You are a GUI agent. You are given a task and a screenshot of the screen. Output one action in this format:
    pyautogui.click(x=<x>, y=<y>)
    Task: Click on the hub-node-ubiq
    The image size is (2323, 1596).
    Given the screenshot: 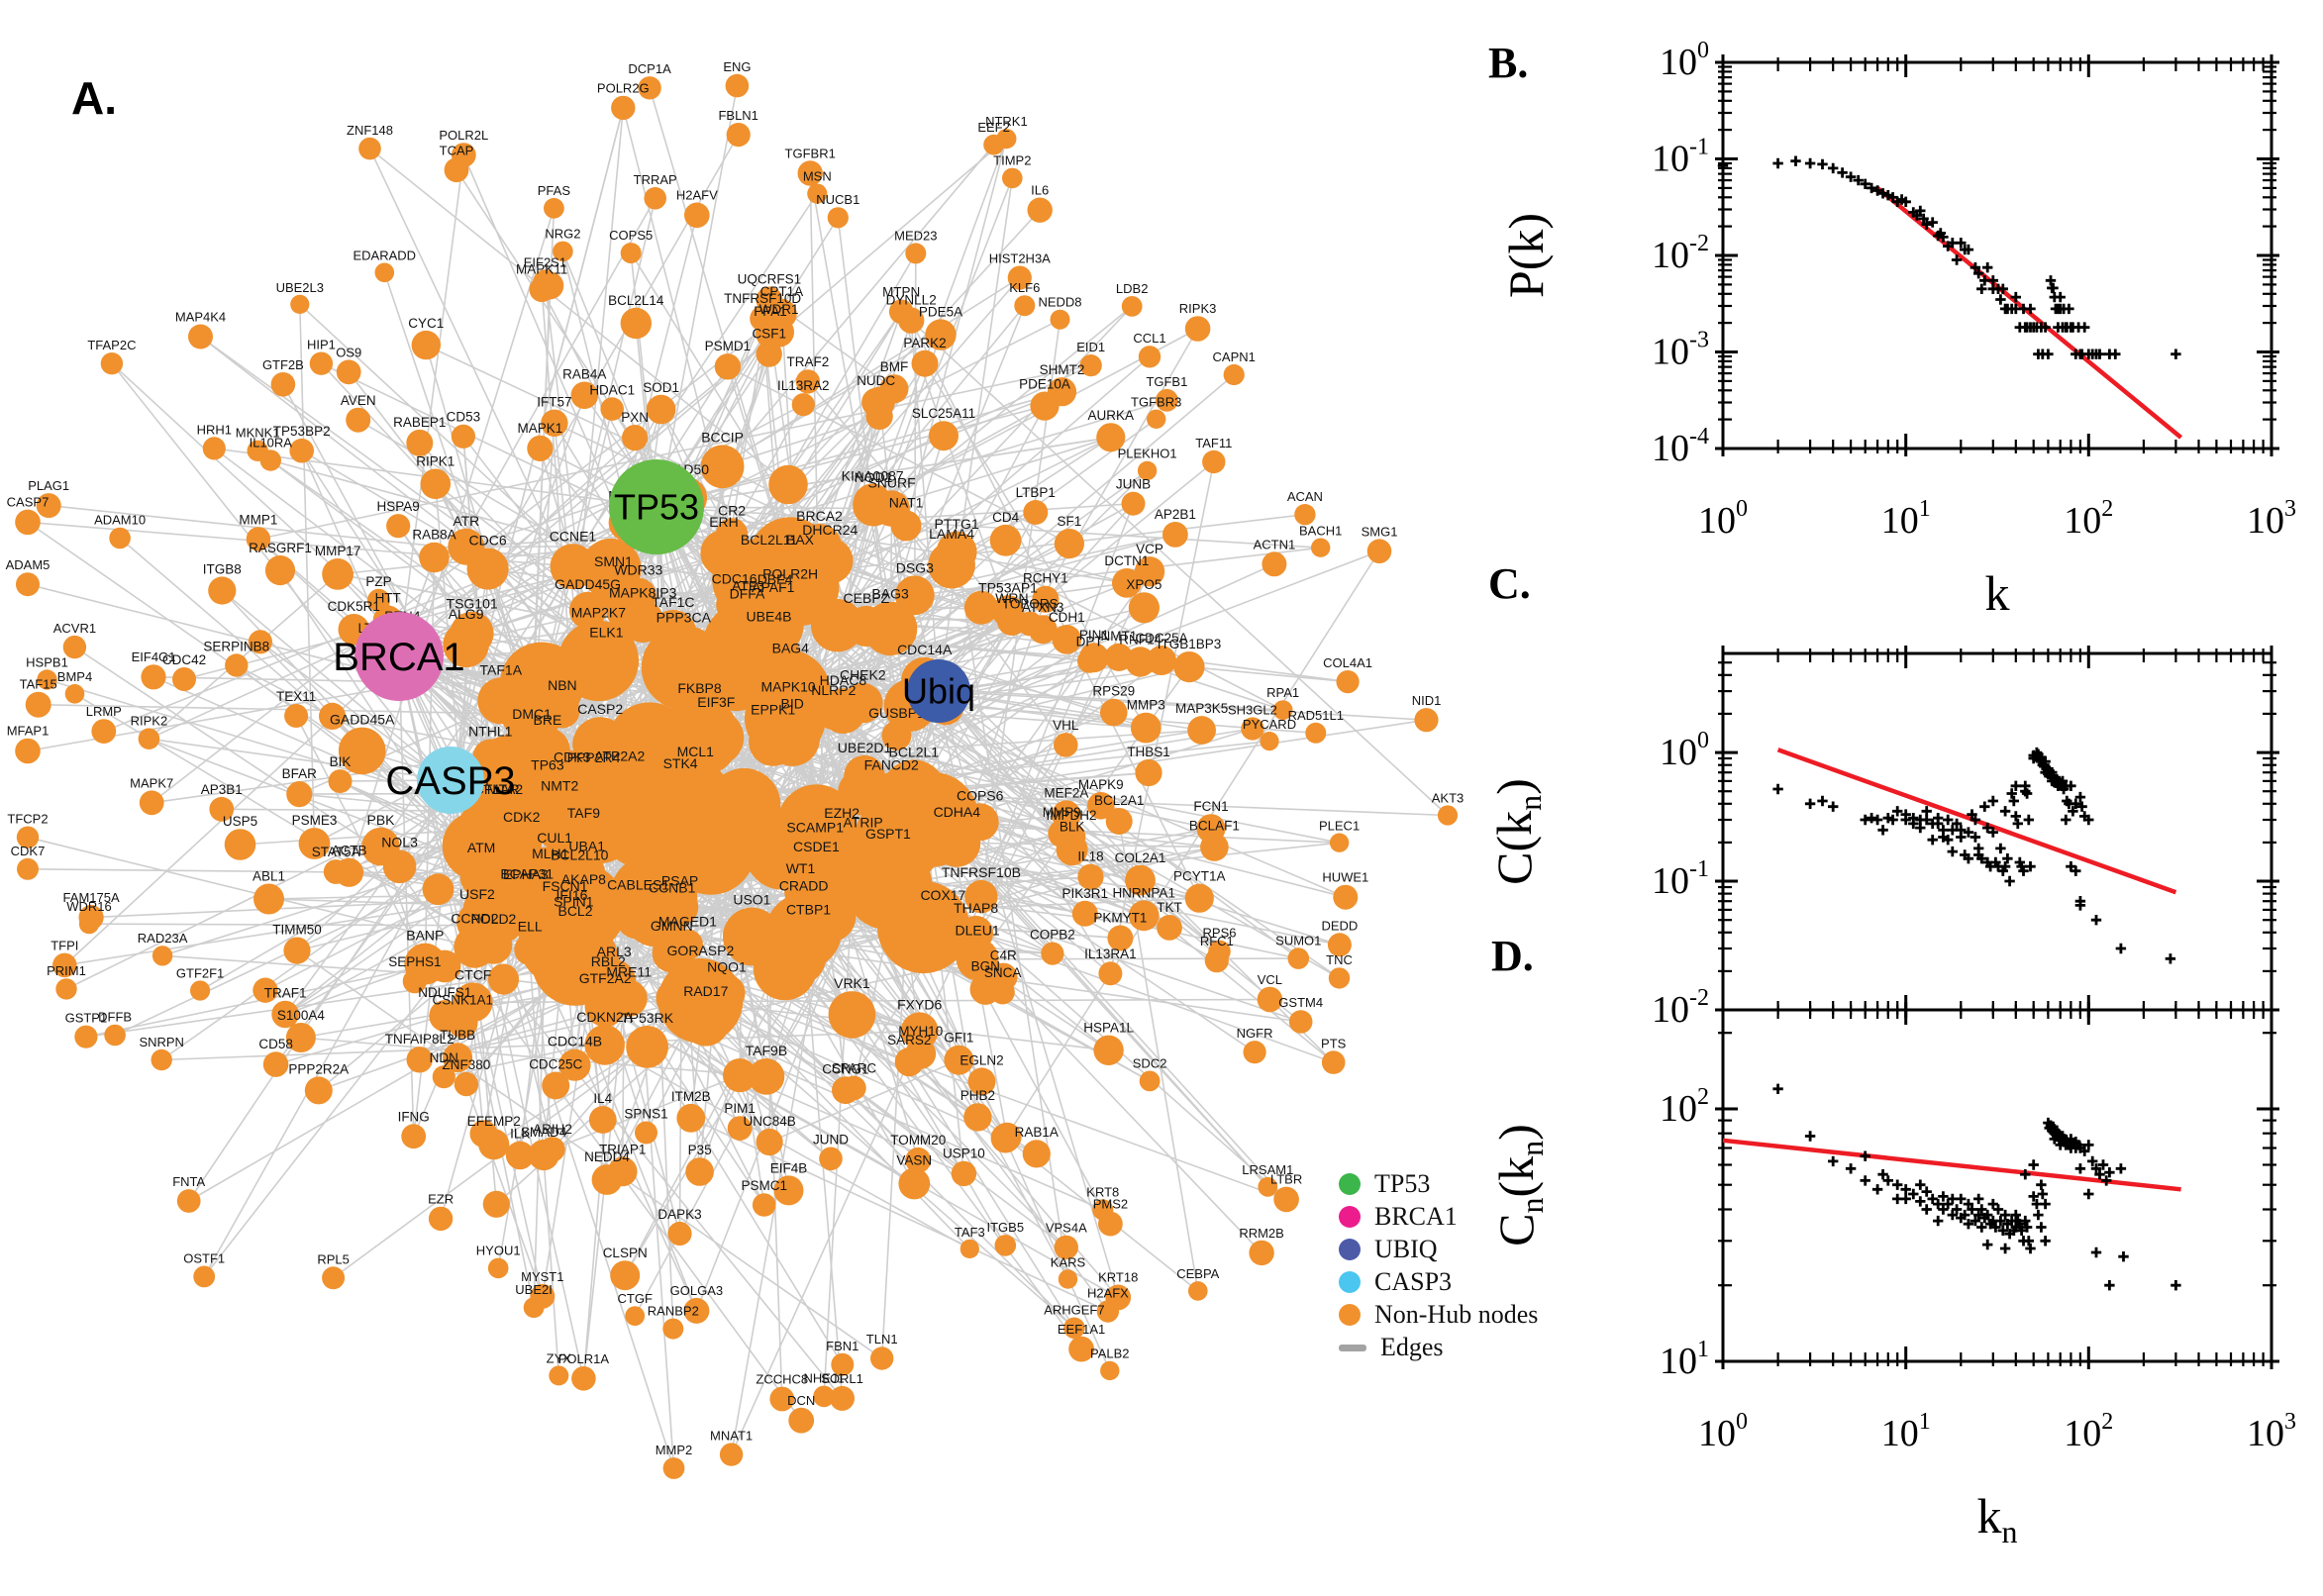 What is the action you would take?
    pyautogui.click(x=938, y=691)
    